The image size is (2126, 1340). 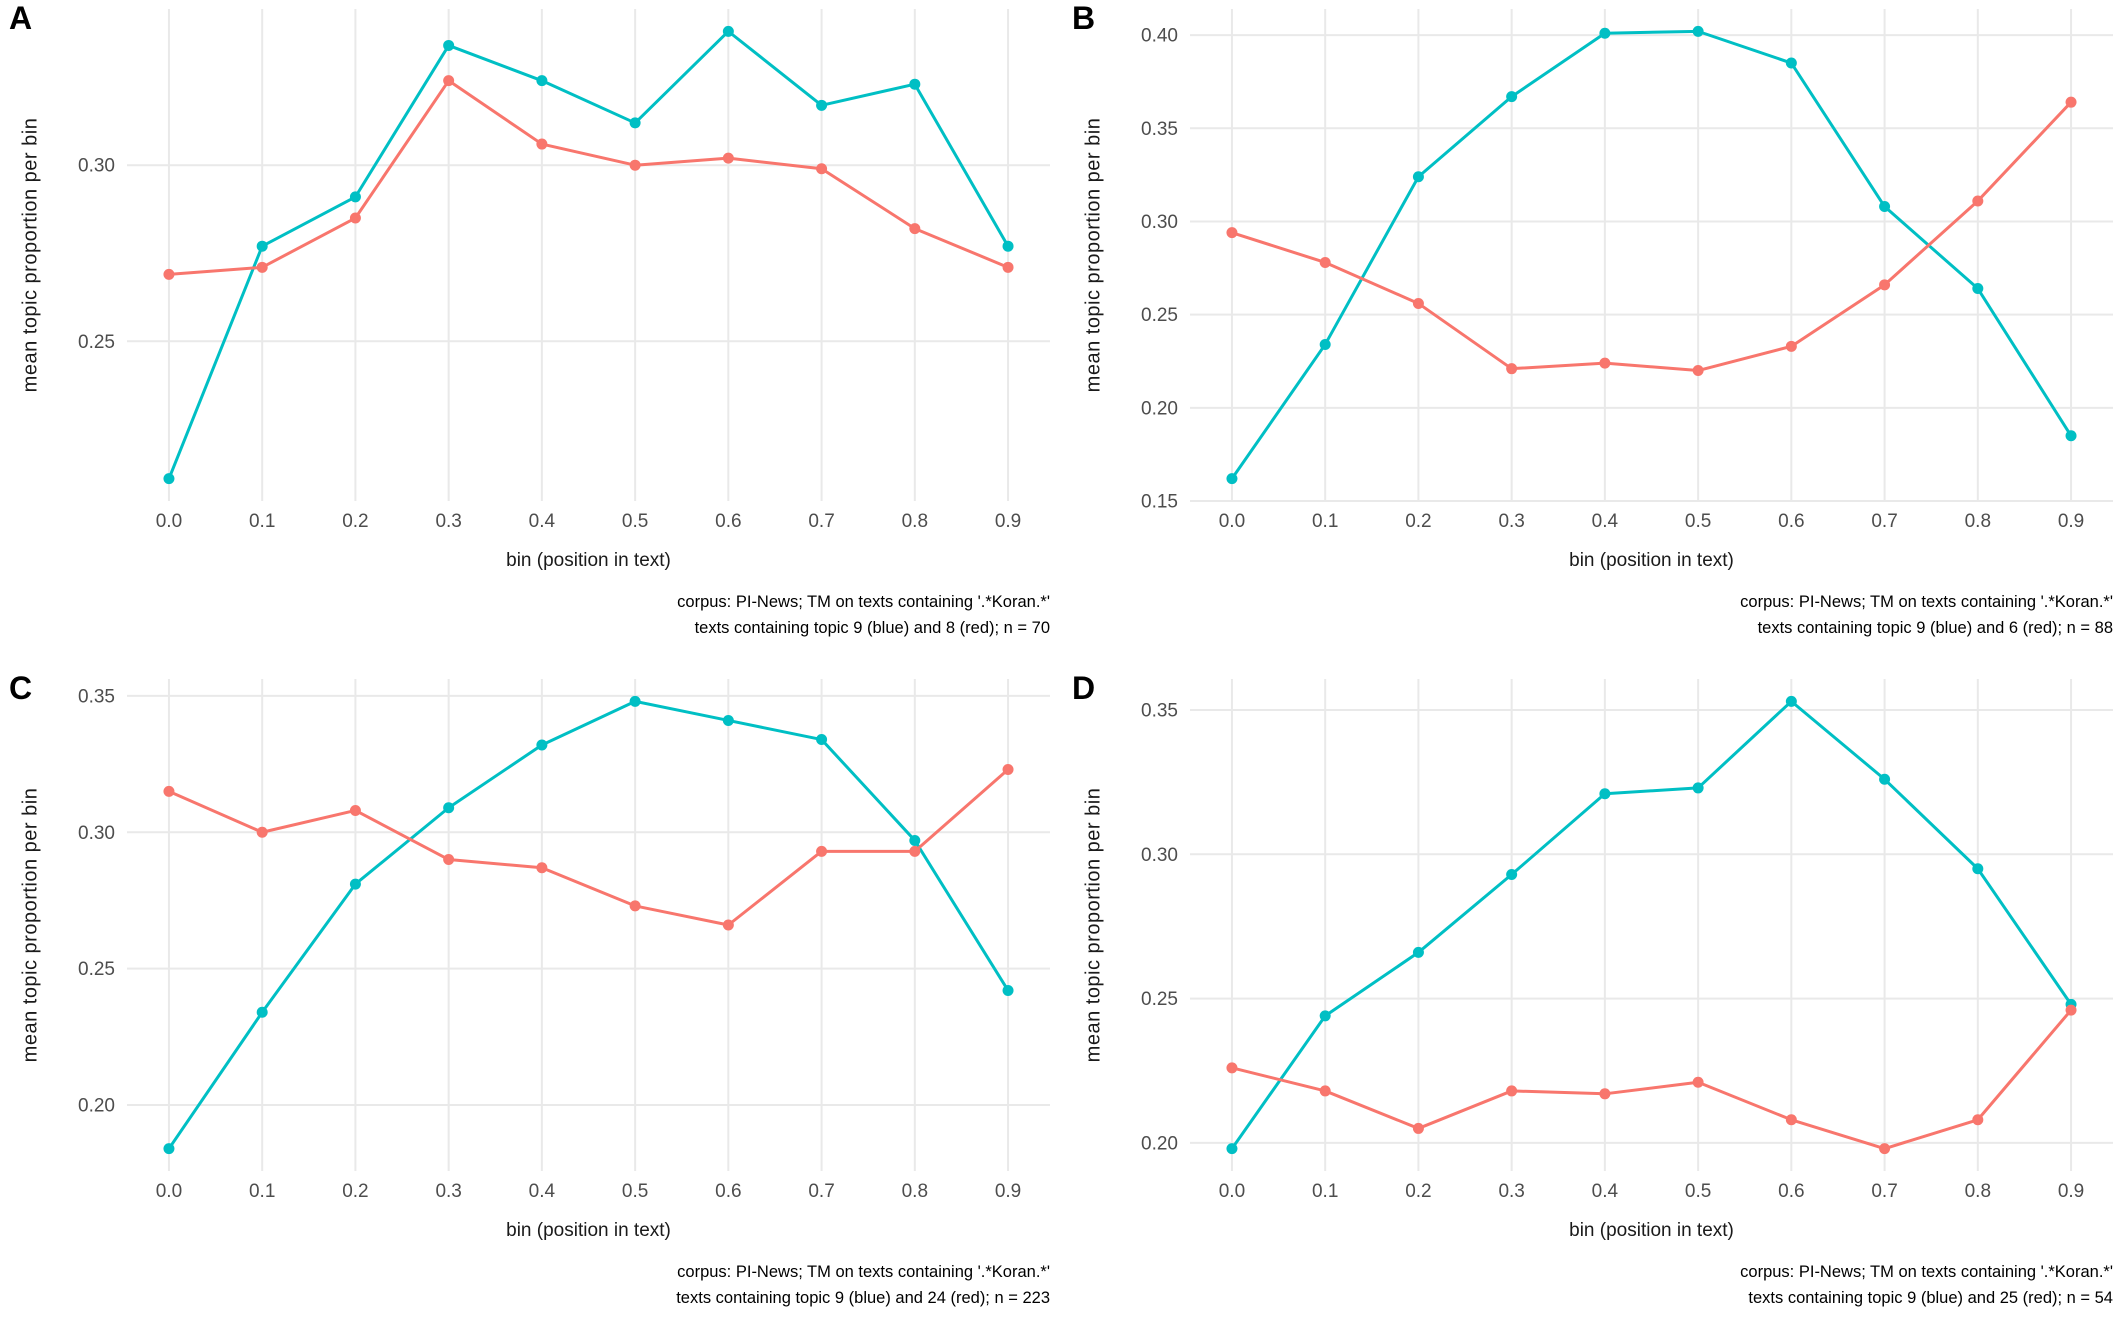 I want to click on panel-label-a: A, so click(x=21, y=18).